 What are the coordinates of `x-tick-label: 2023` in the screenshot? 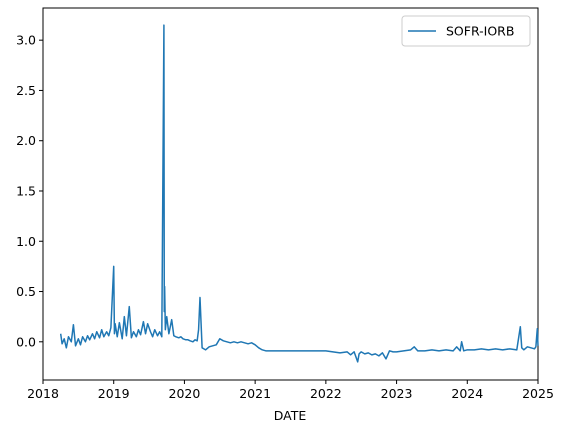 It's located at (397, 393).